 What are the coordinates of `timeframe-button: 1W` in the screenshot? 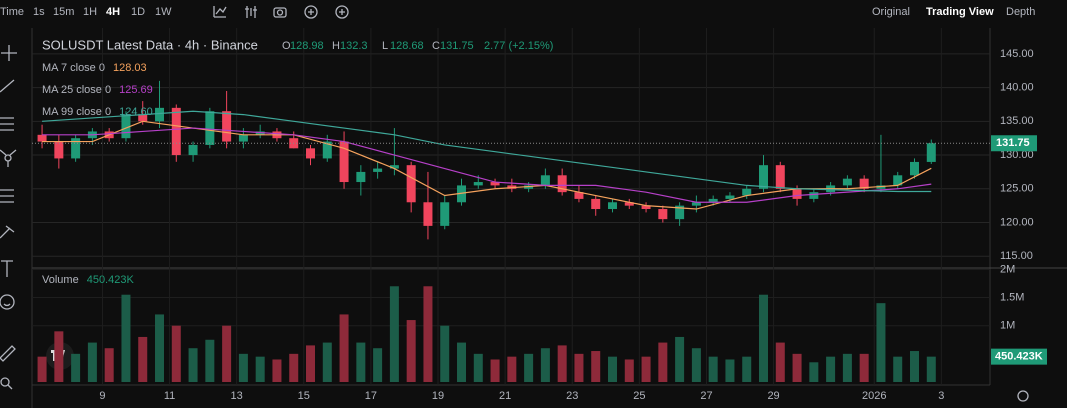 It's located at (163, 12).